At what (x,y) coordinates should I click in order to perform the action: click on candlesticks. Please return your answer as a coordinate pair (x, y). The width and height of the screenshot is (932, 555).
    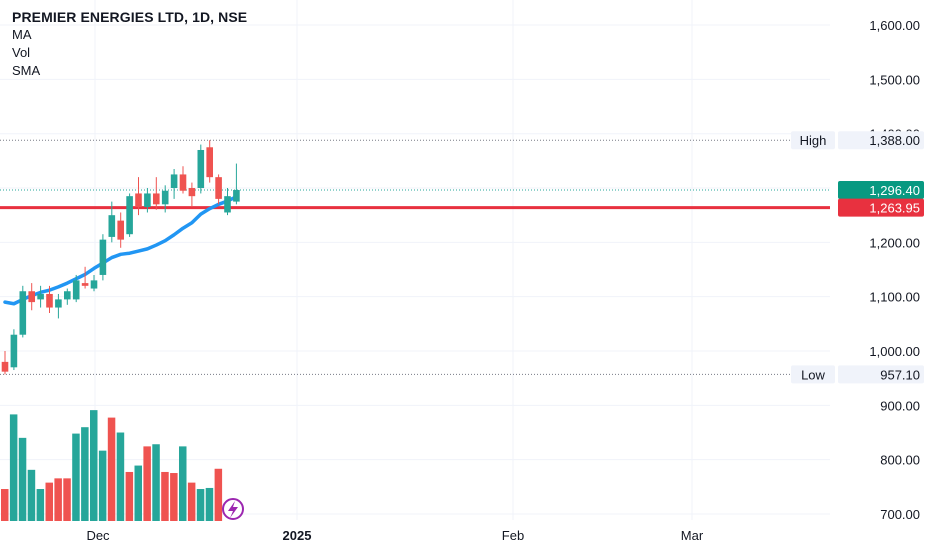
    Looking at the image, I should click on (120, 257).